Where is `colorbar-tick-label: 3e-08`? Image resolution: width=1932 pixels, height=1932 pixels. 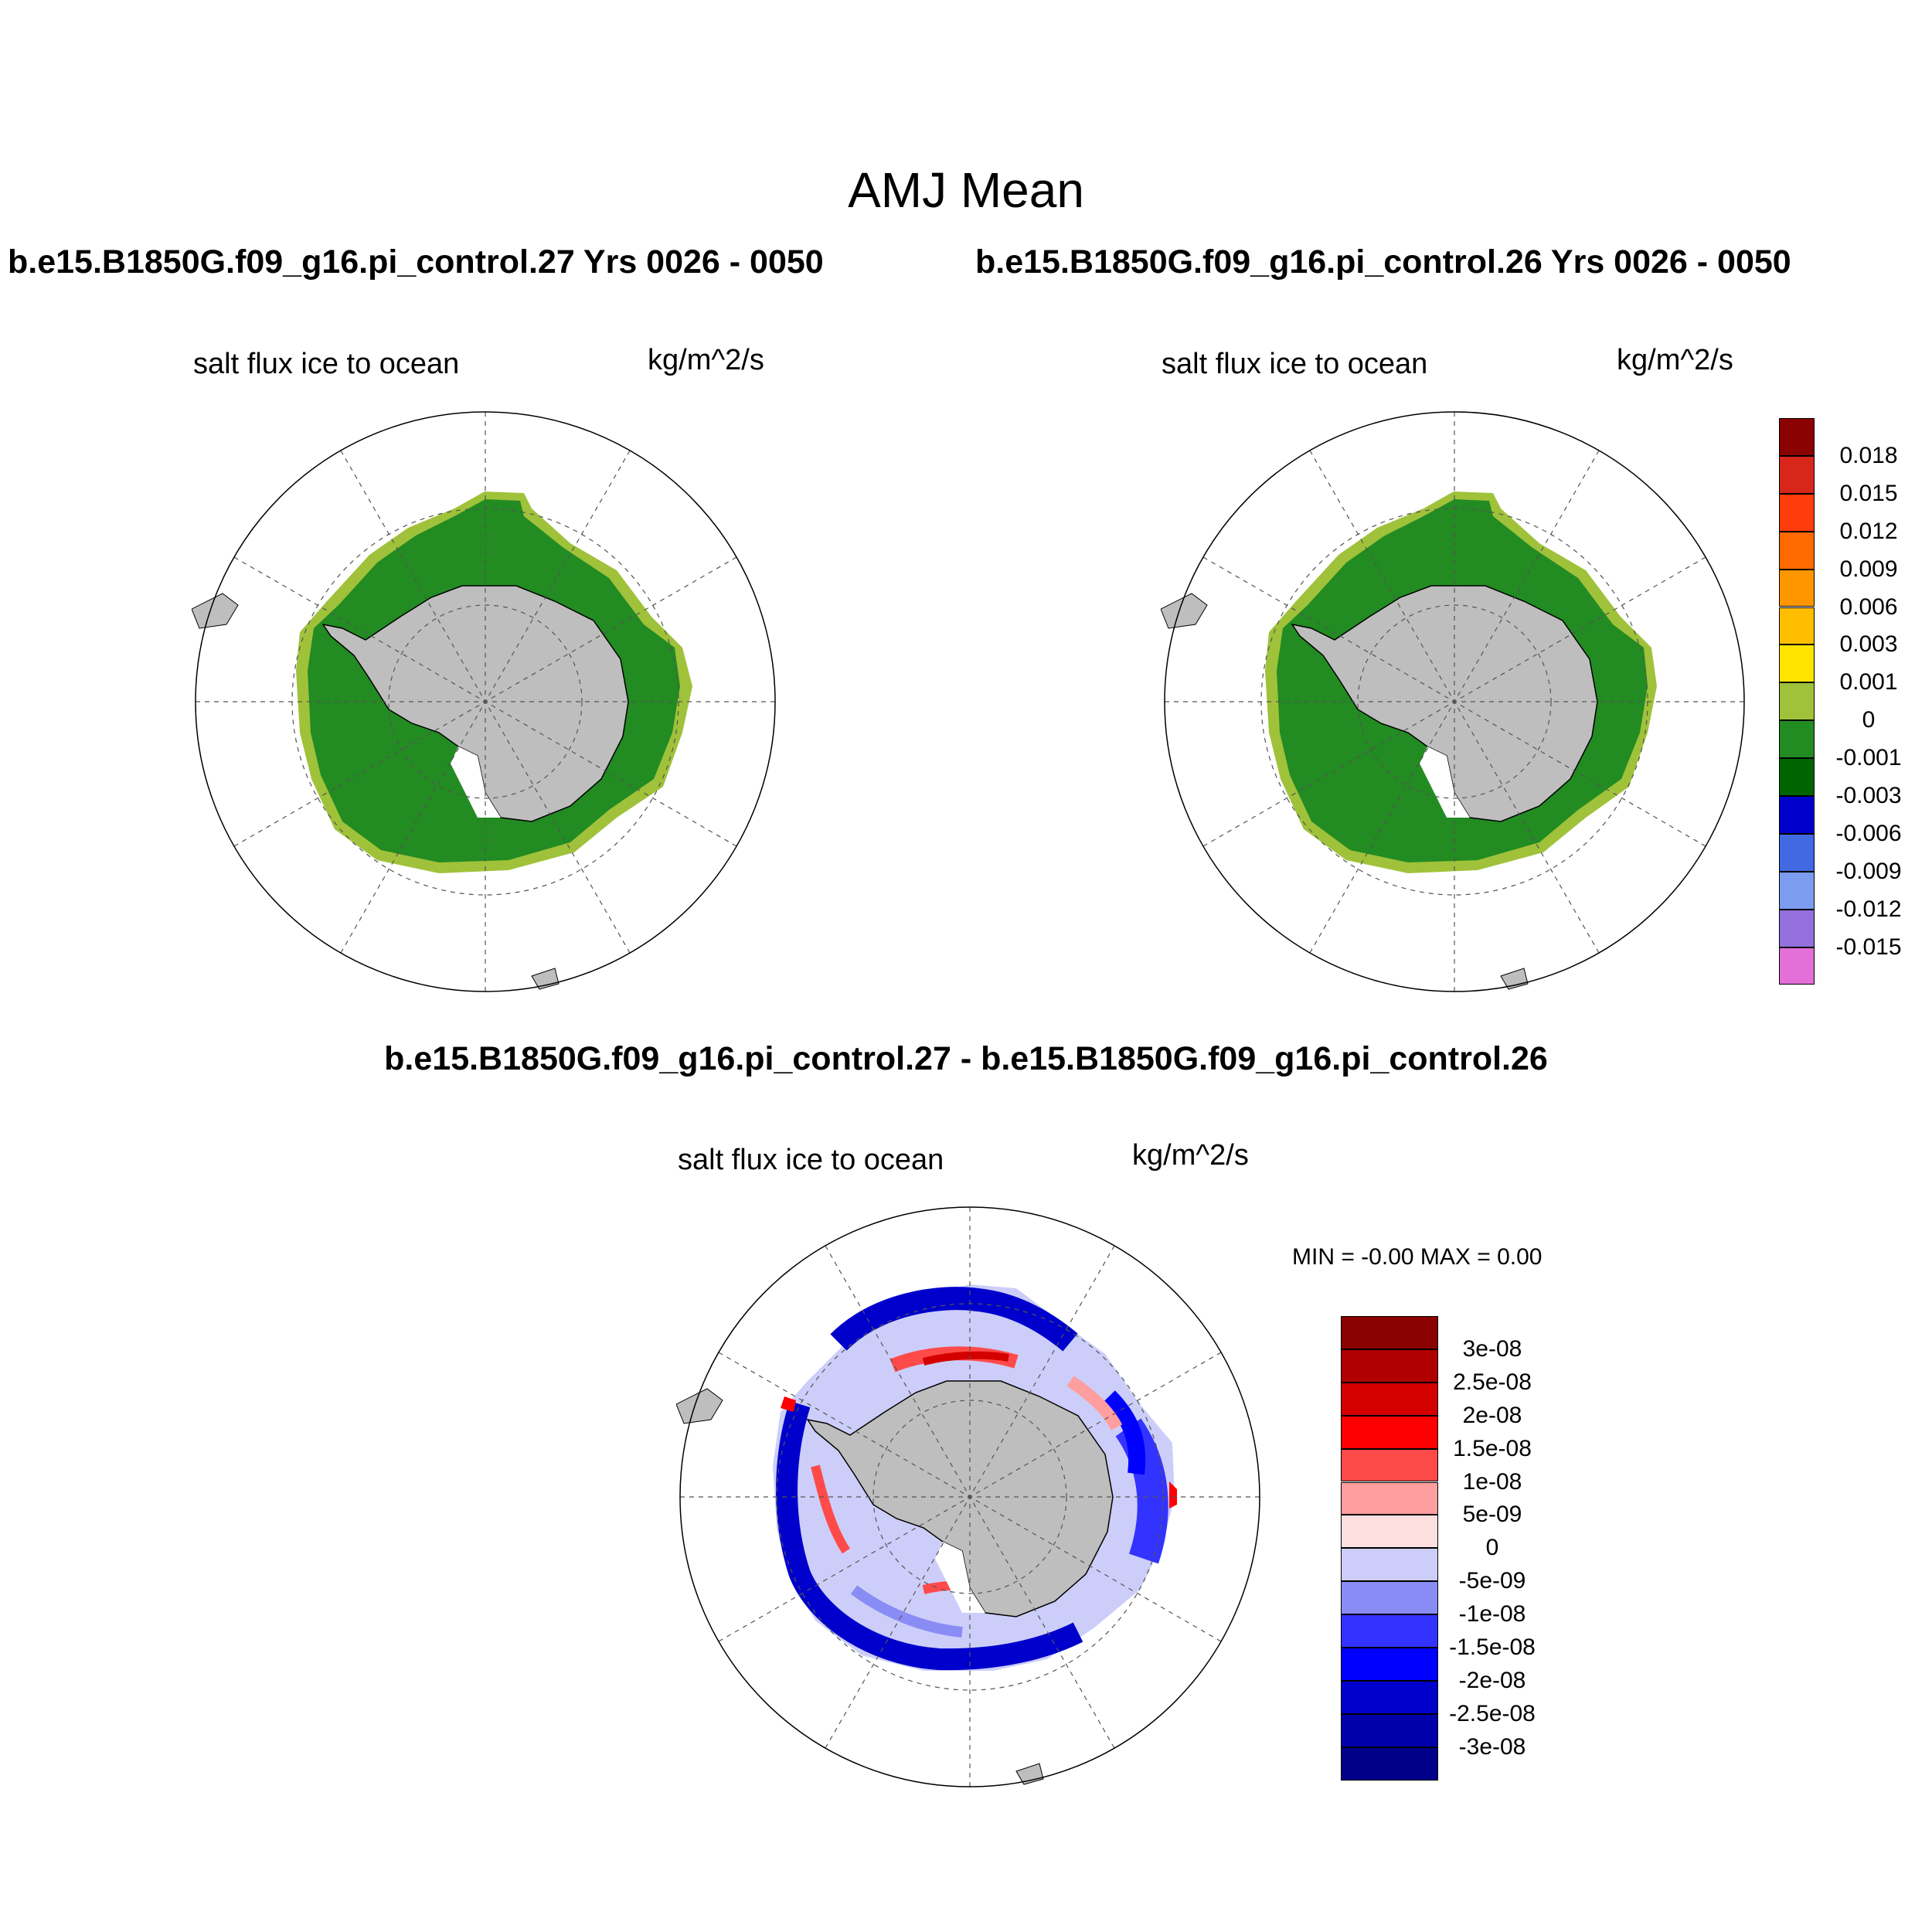 colorbar-tick-label: 3e-08 is located at coordinates (1492, 1348).